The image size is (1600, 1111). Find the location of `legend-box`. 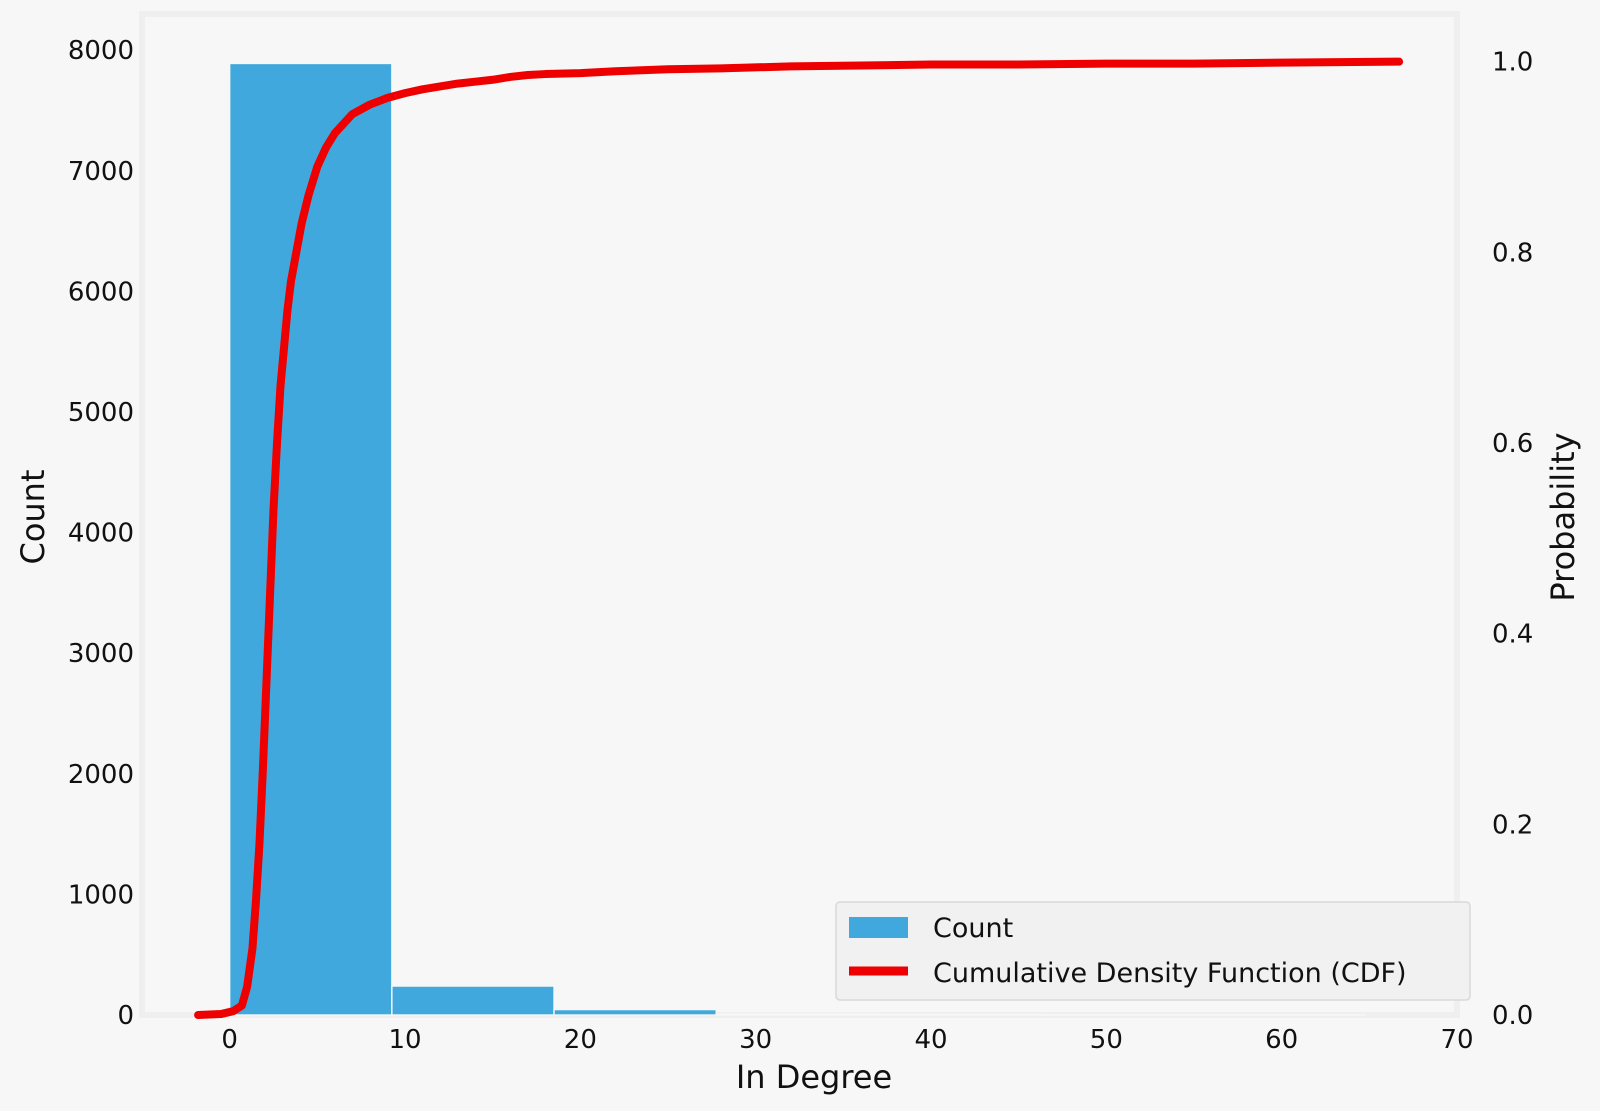

legend-box is located at coordinates (1153, 951).